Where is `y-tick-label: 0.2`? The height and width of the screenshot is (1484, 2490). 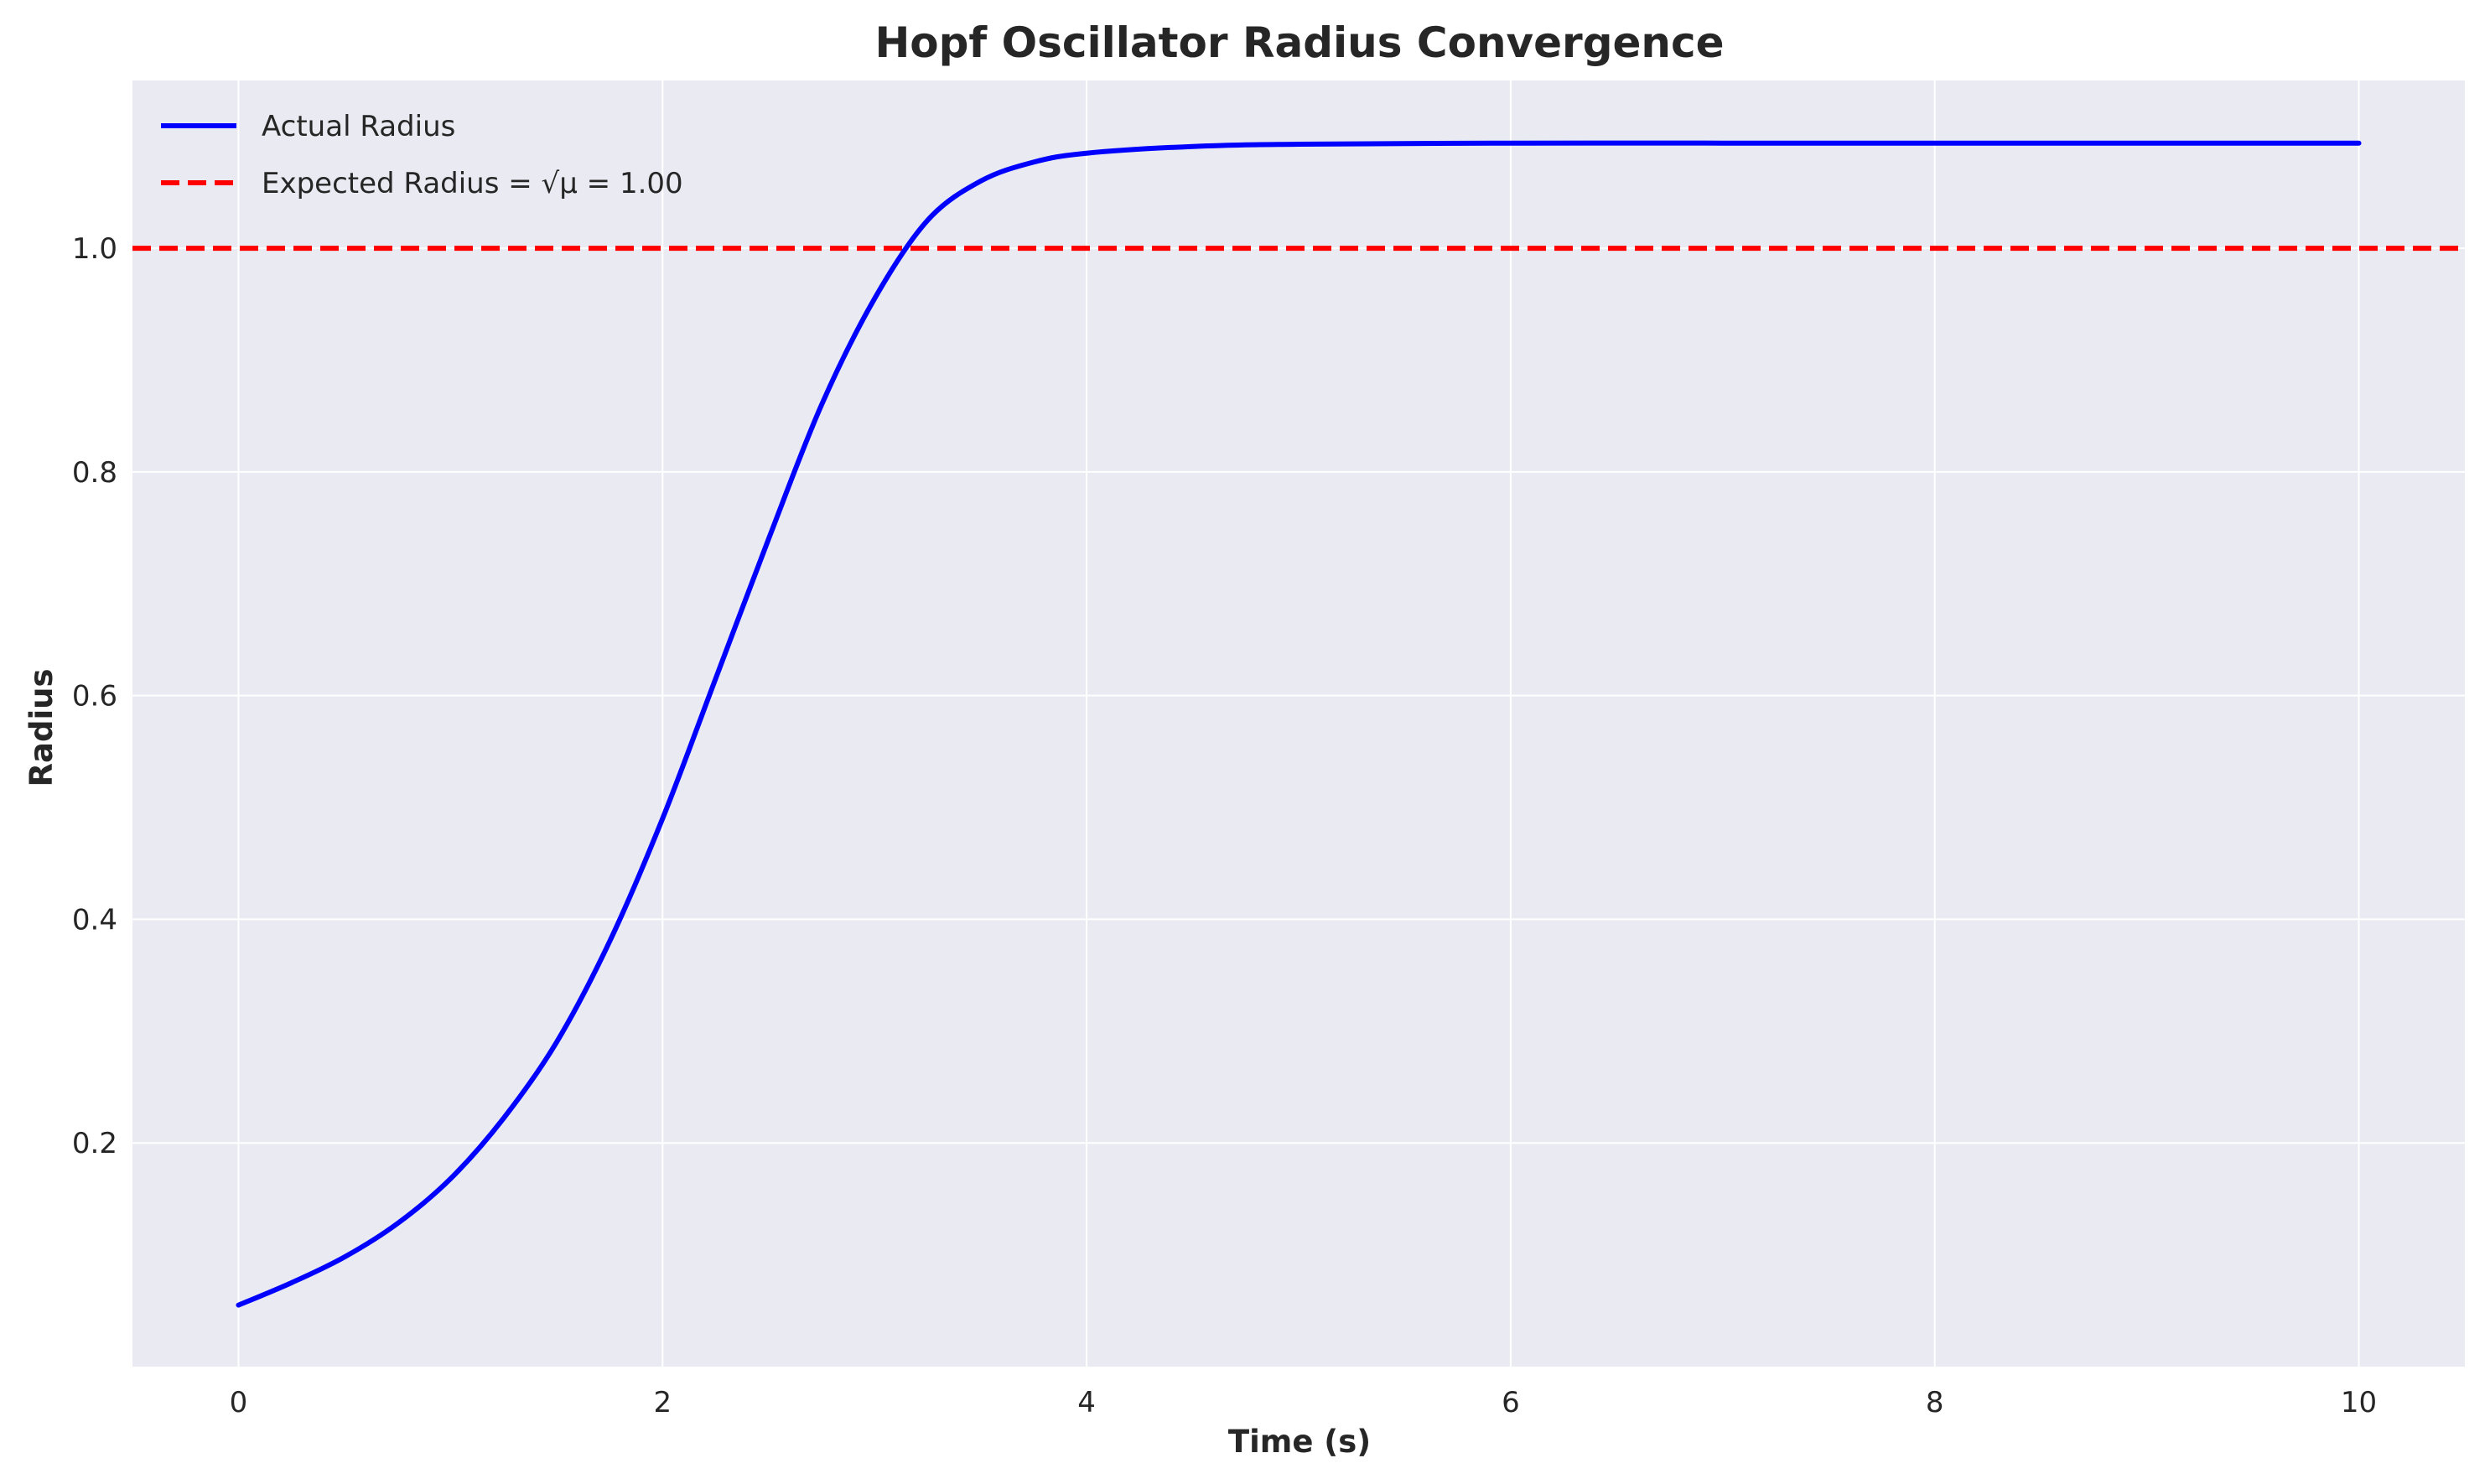
y-tick-label: 0.2 is located at coordinates (94, 1143).